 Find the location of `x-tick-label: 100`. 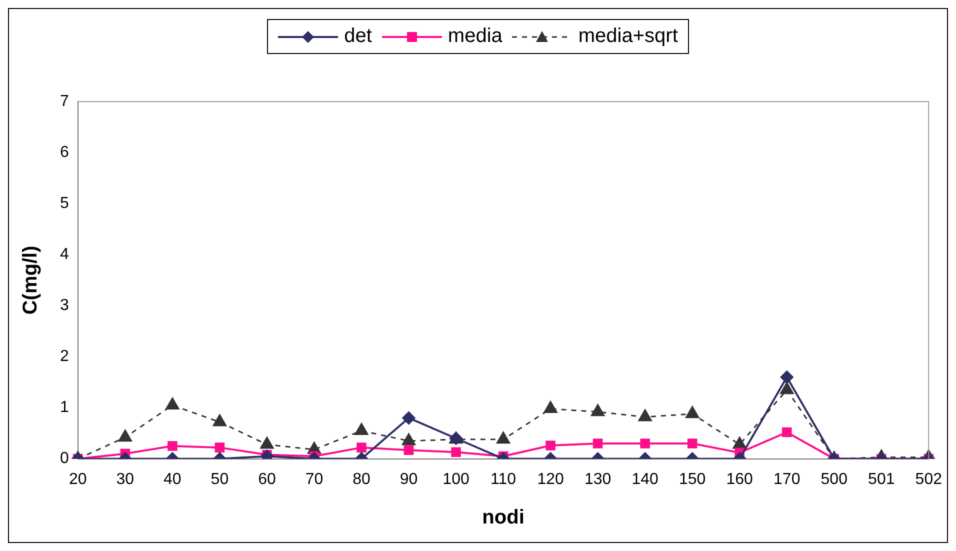

x-tick-label: 100 is located at coordinates (456, 479).